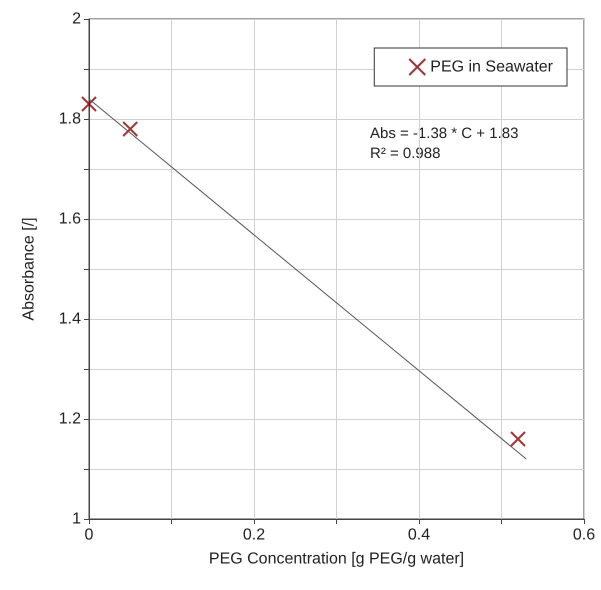 The image size is (601, 590). I want to click on x-tick-label: 0.4, so click(419, 535).